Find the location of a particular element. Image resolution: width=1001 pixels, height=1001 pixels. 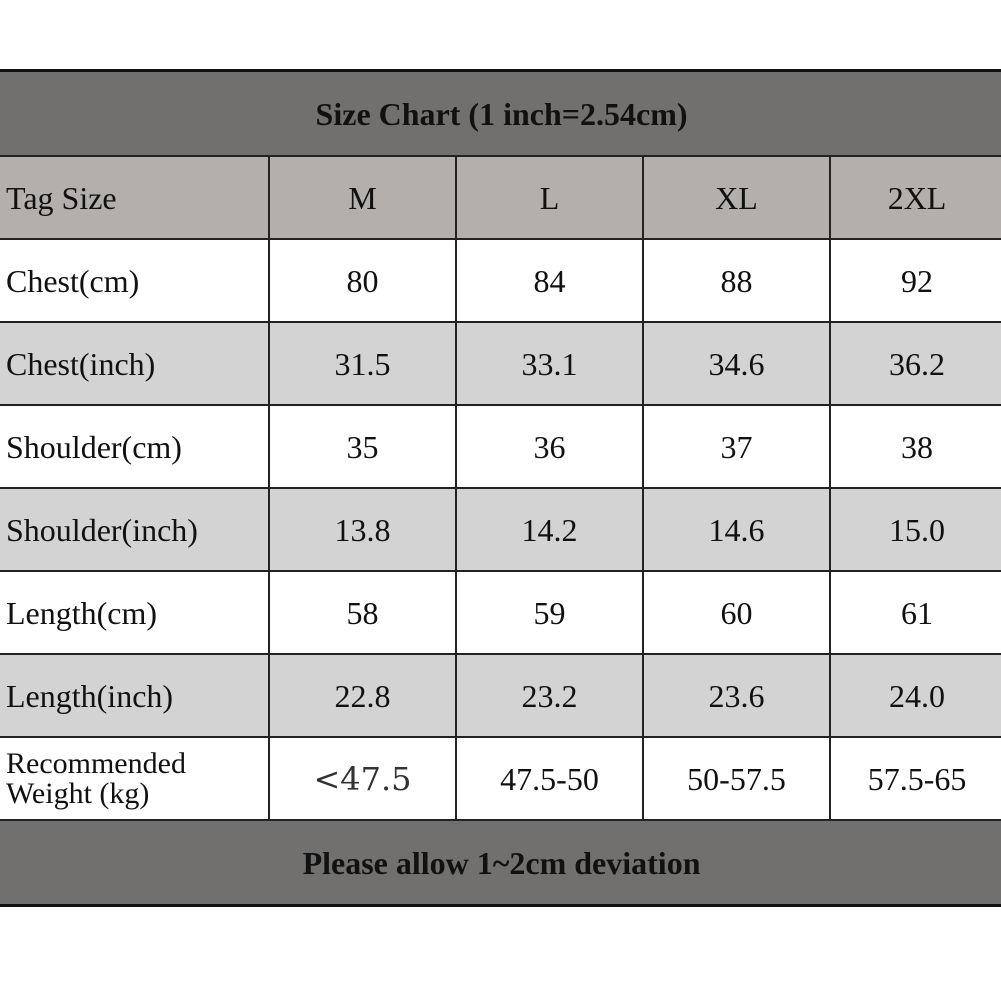

cell-value: 38 is located at coordinates (914, 446).